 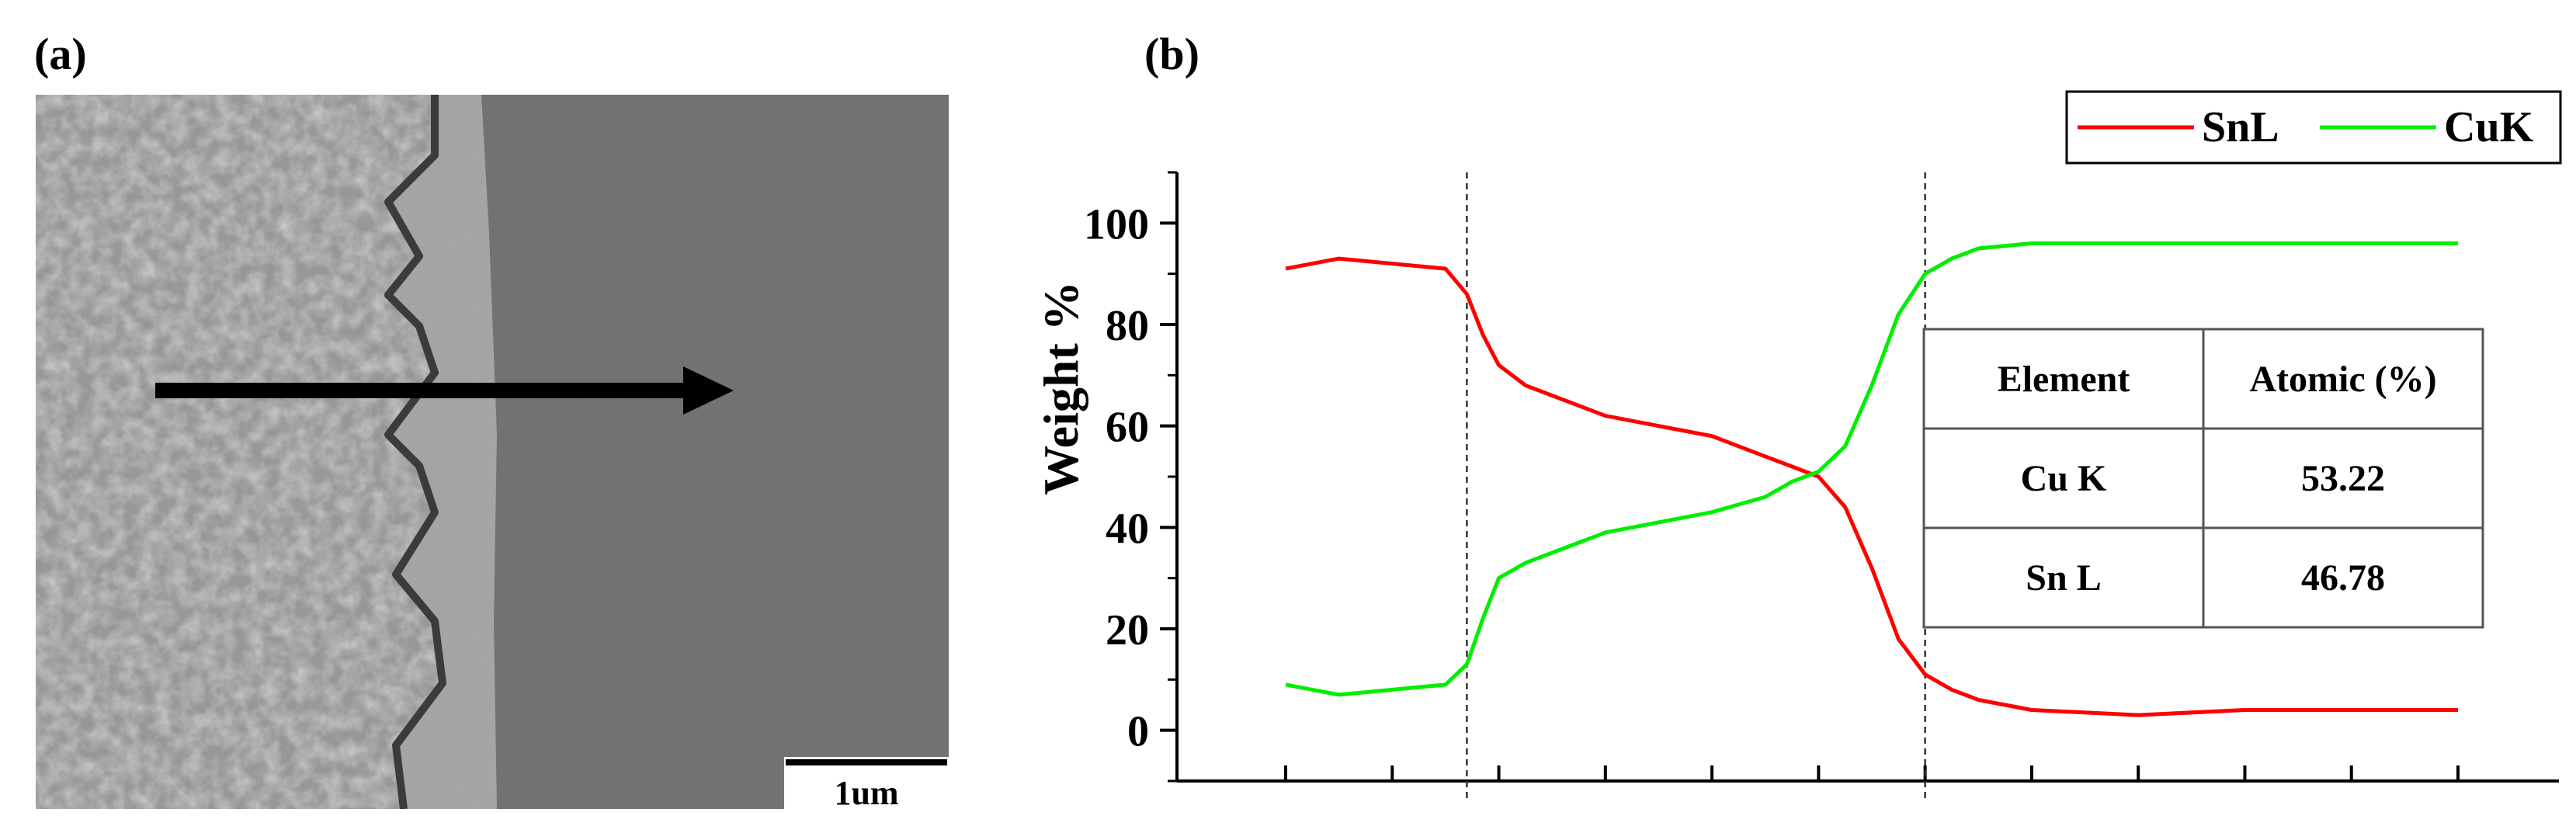 What do you see at coordinates (2064, 479) in the screenshot?
I see `table-cell: Cu K` at bounding box center [2064, 479].